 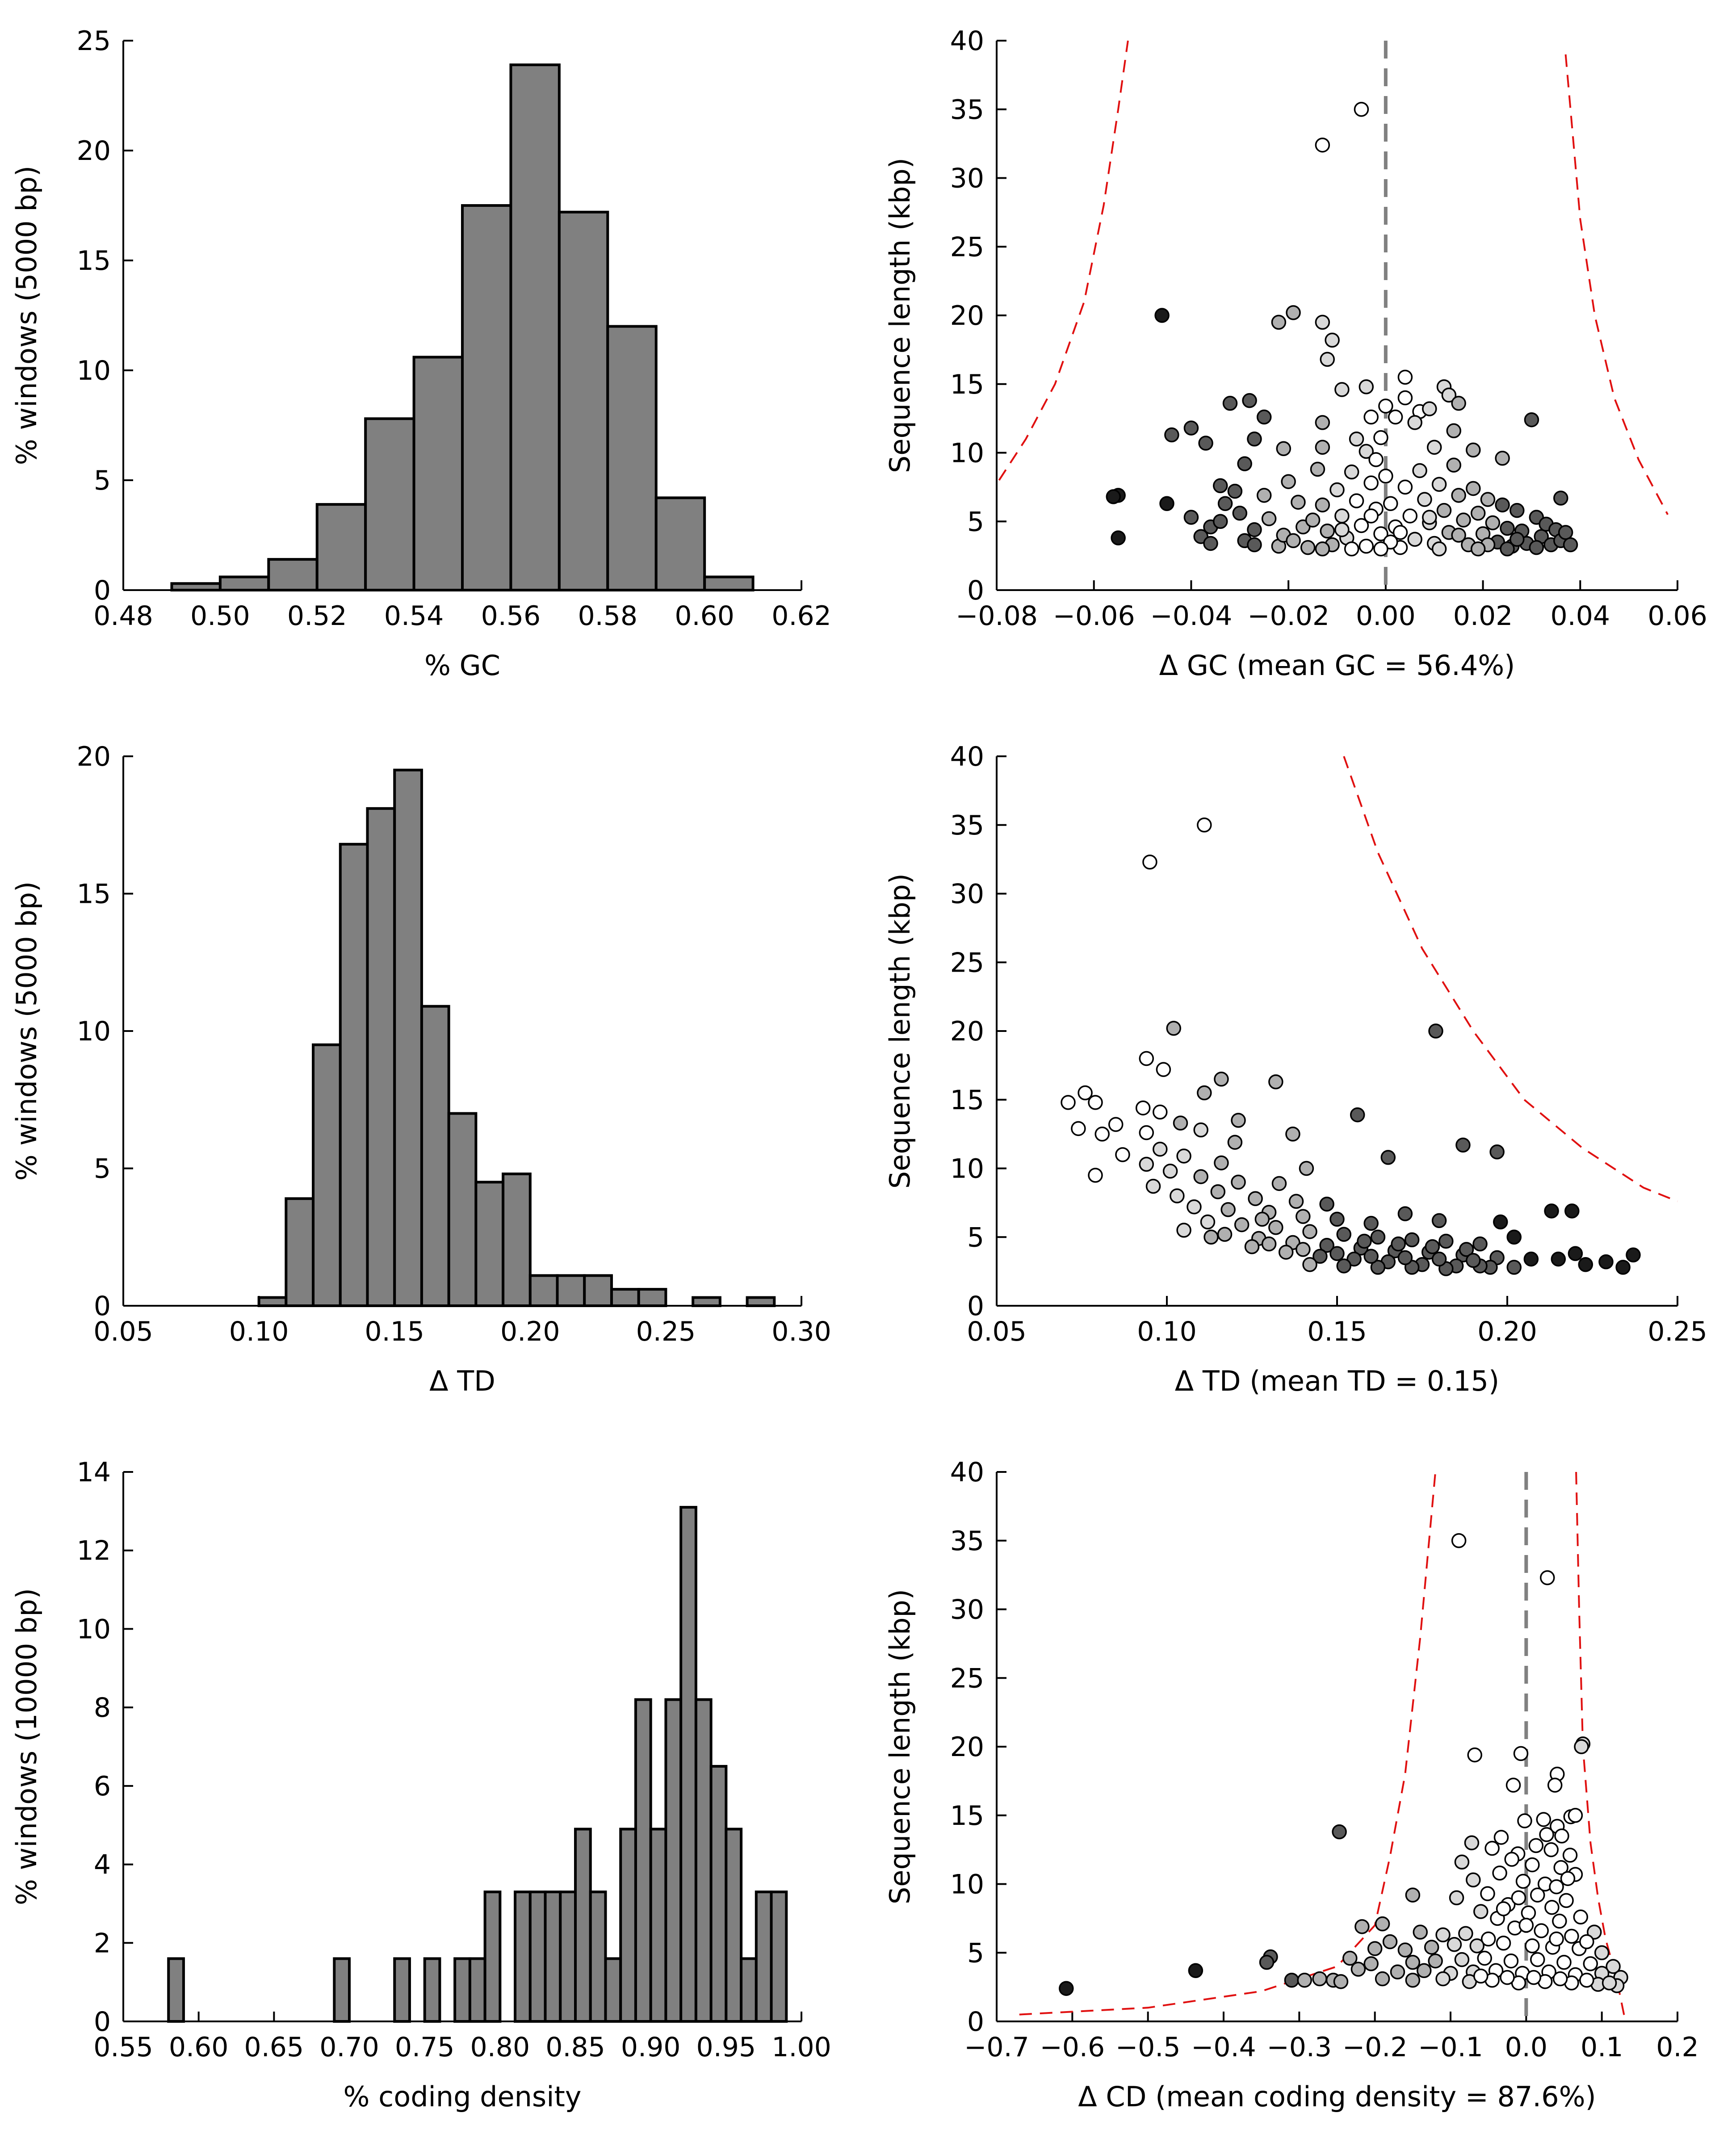 What do you see at coordinates (511, 616) in the screenshot?
I see `x-tick-label: 0.56` at bounding box center [511, 616].